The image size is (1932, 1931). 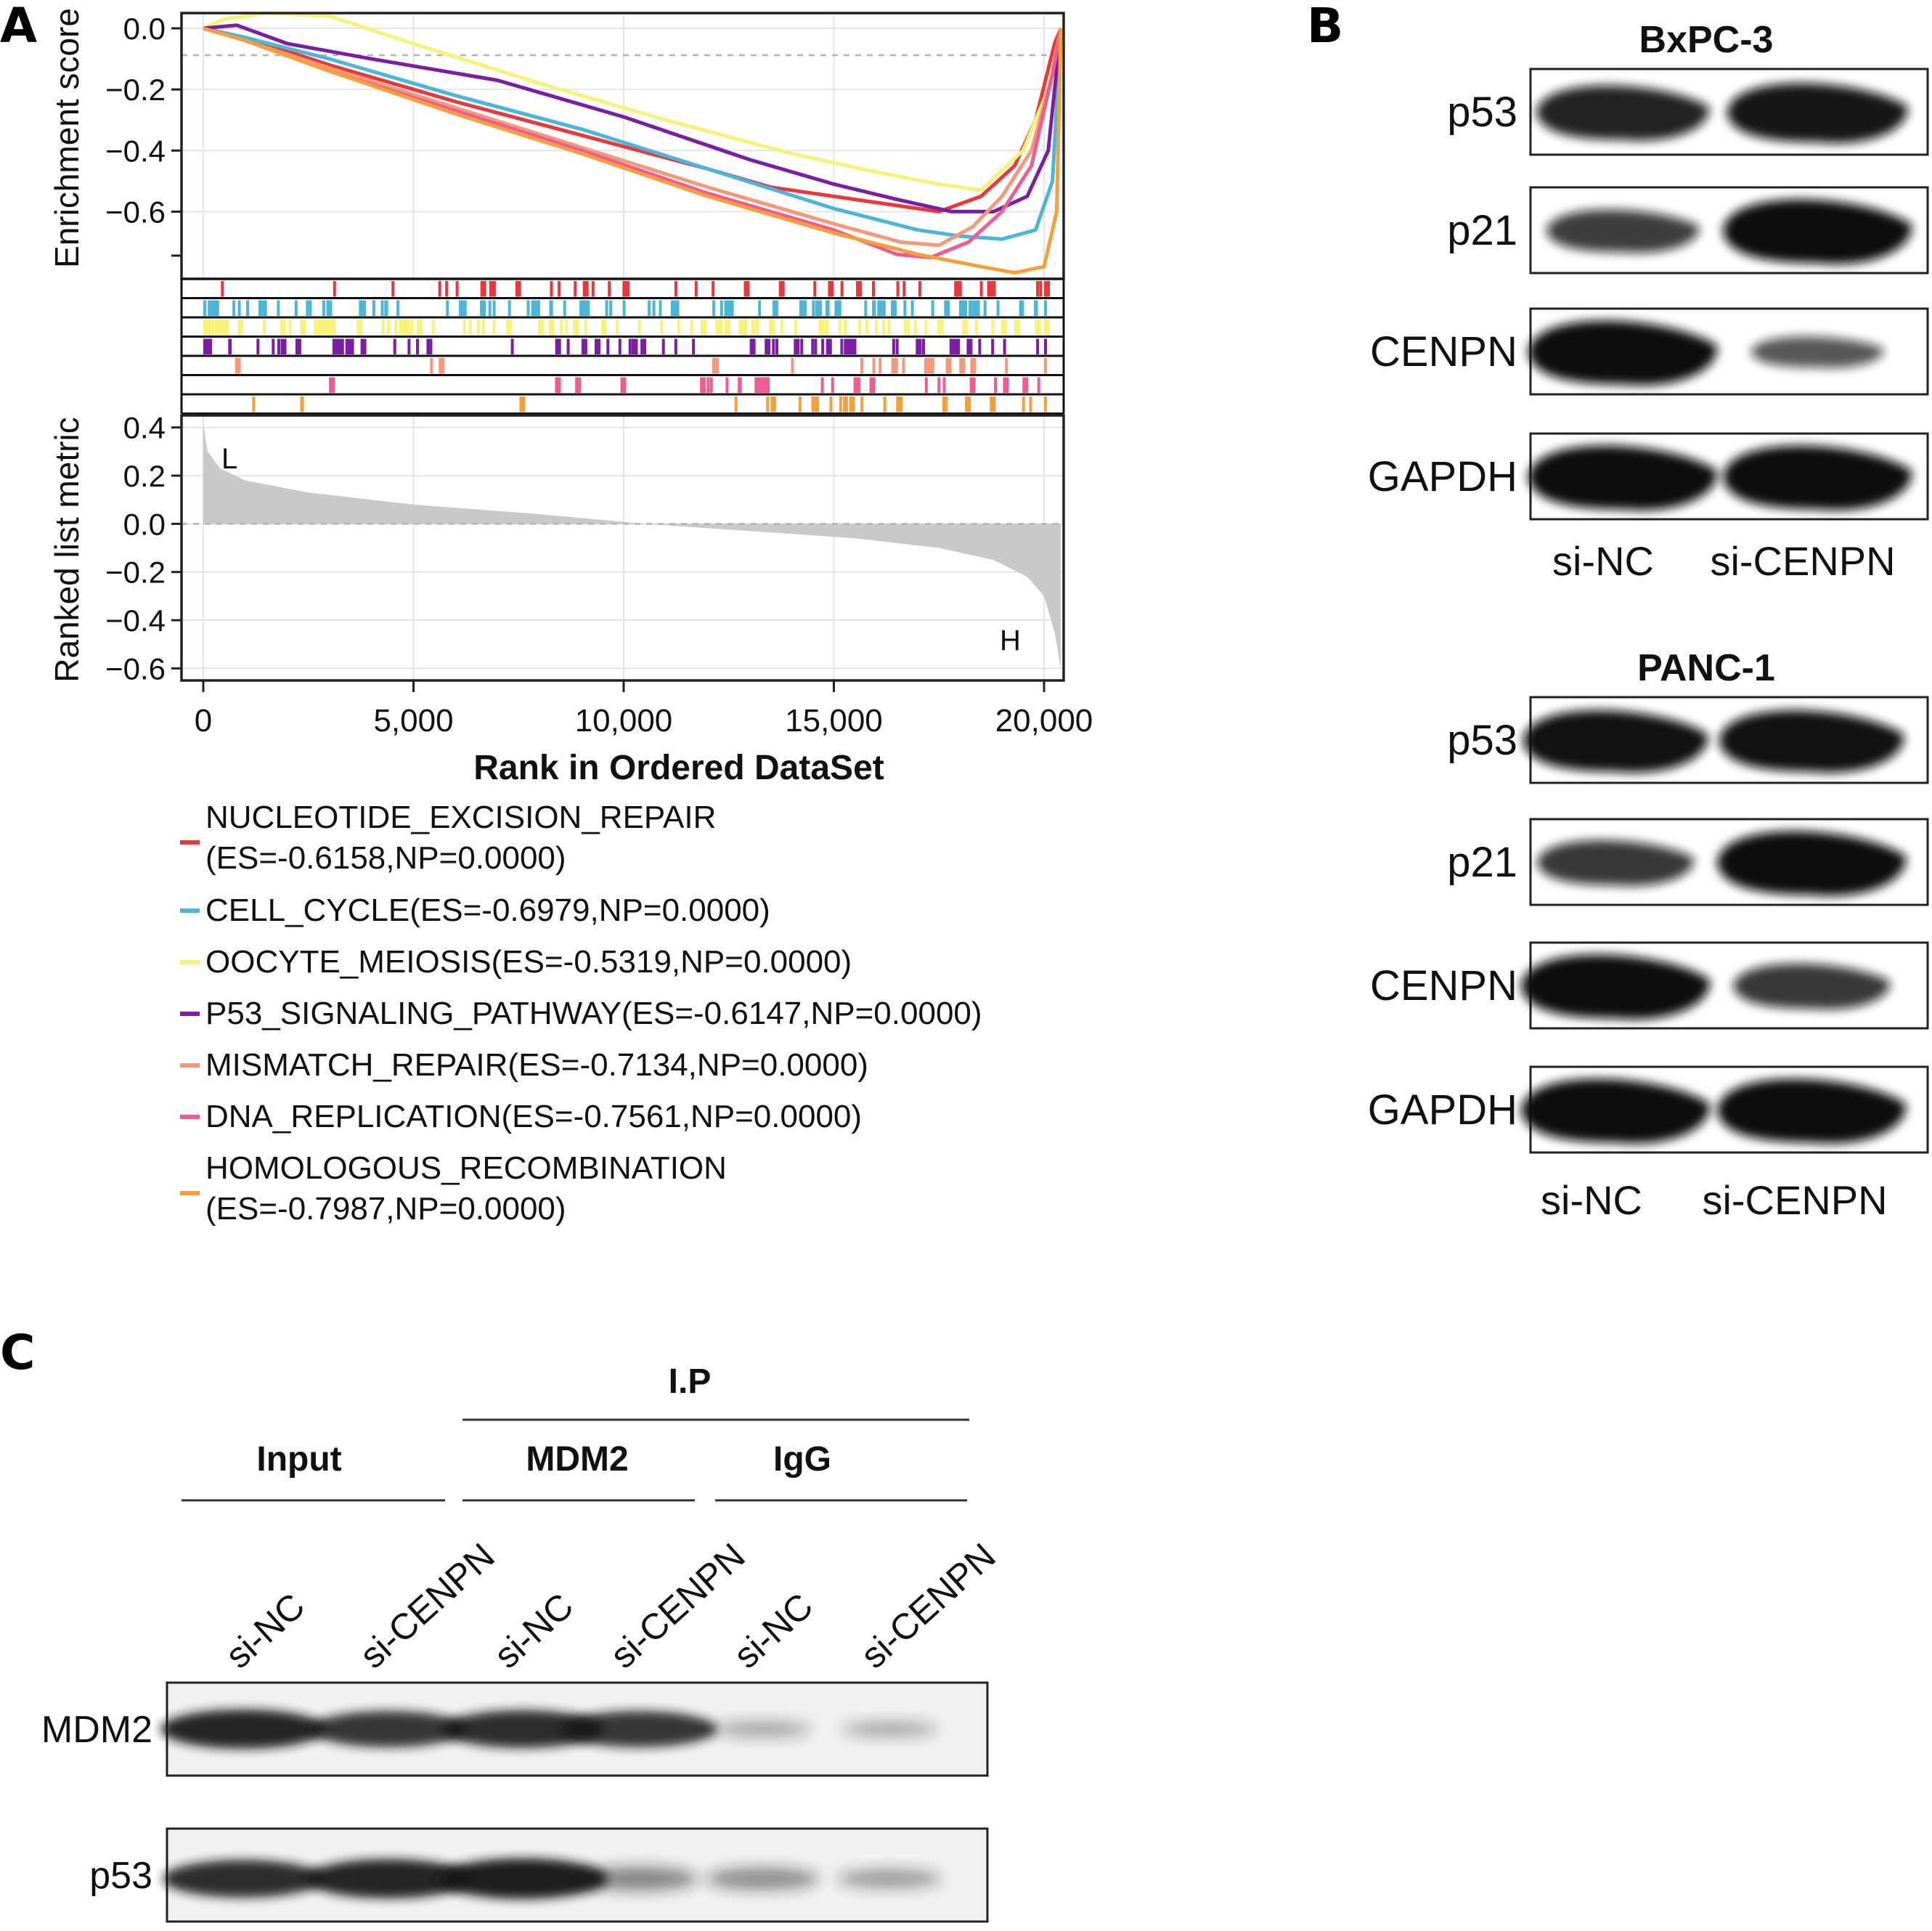 What do you see at coordinates (144, 476) in the screenshot?
I see `metric-tick-label-1: 0.2` at bounding box center [144, 476].